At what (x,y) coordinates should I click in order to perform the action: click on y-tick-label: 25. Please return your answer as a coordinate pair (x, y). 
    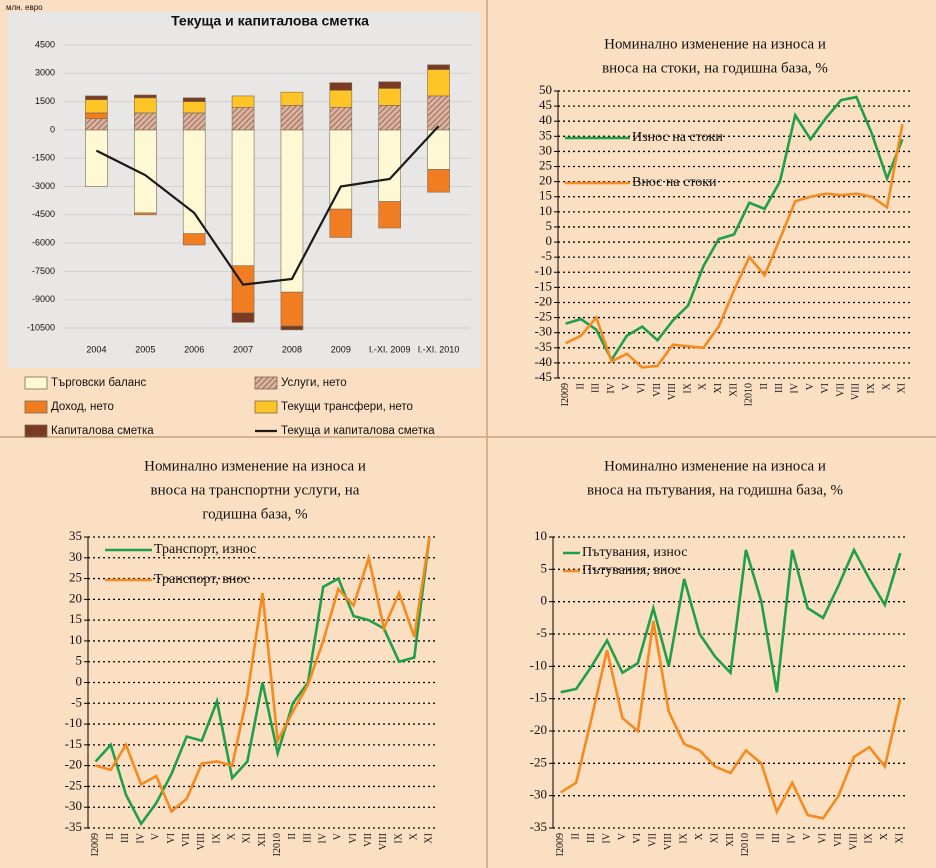
    Looking at the image, I should click on (75, 577).